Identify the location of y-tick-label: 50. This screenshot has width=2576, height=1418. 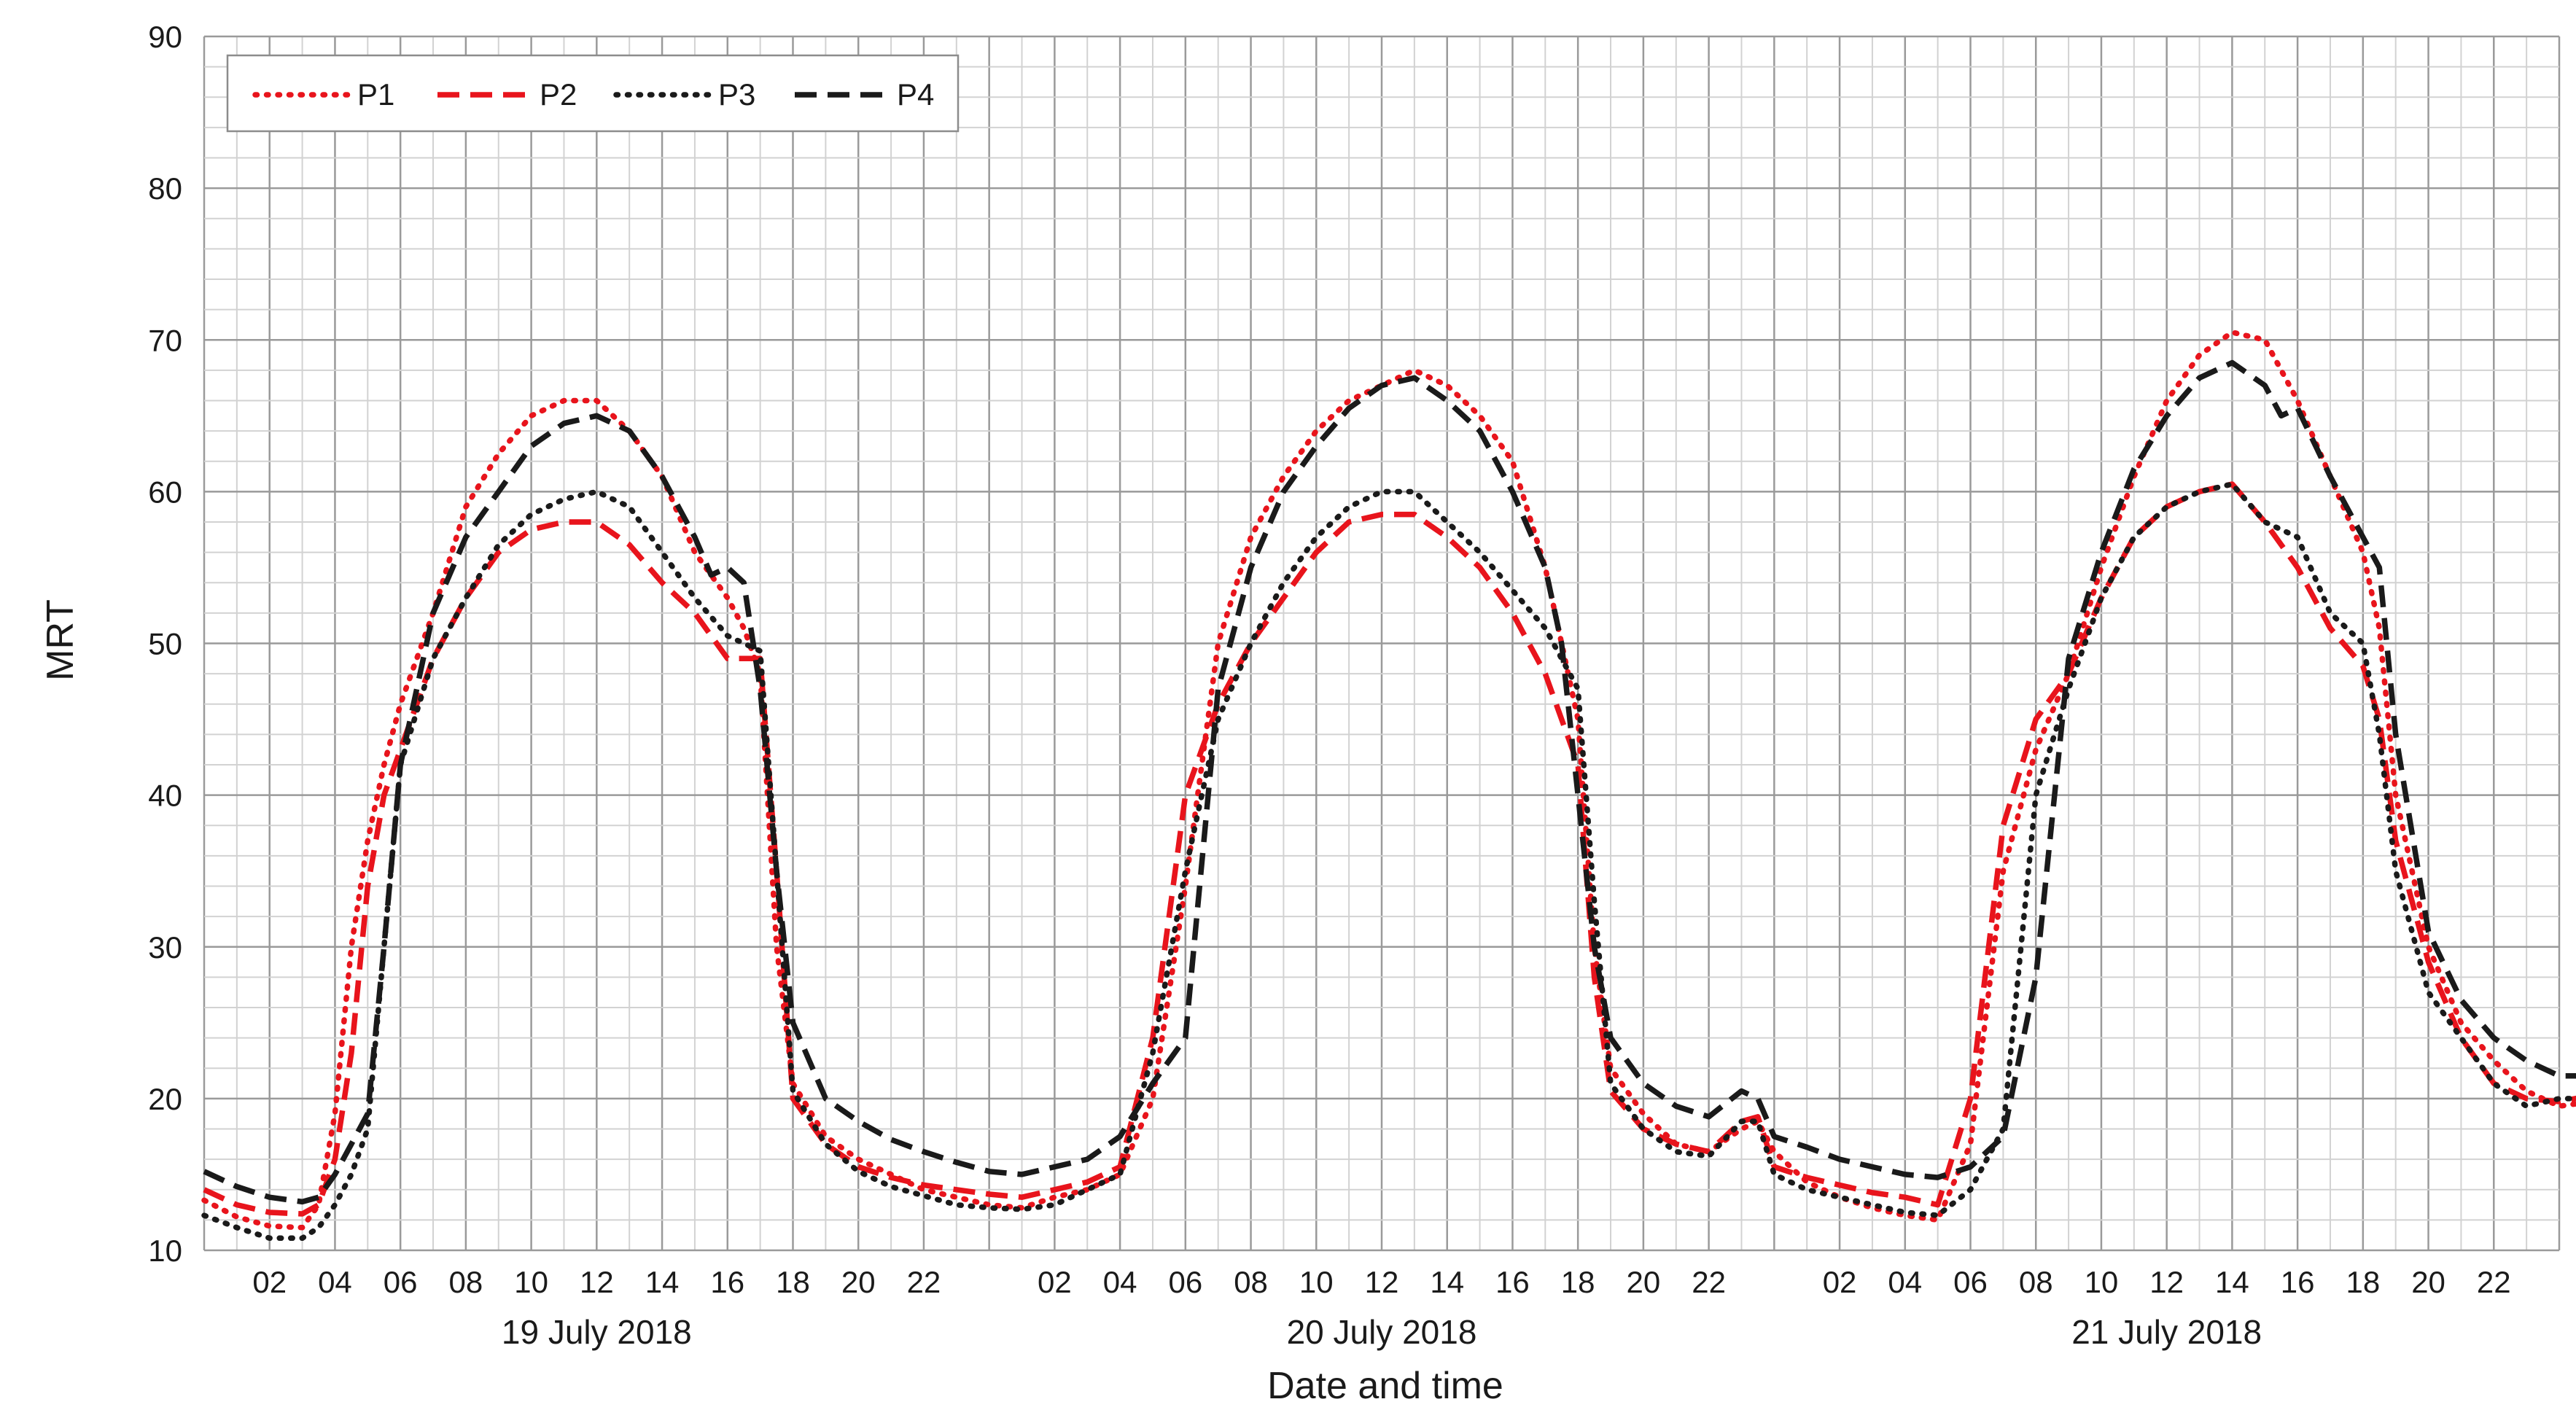
(165, 644).